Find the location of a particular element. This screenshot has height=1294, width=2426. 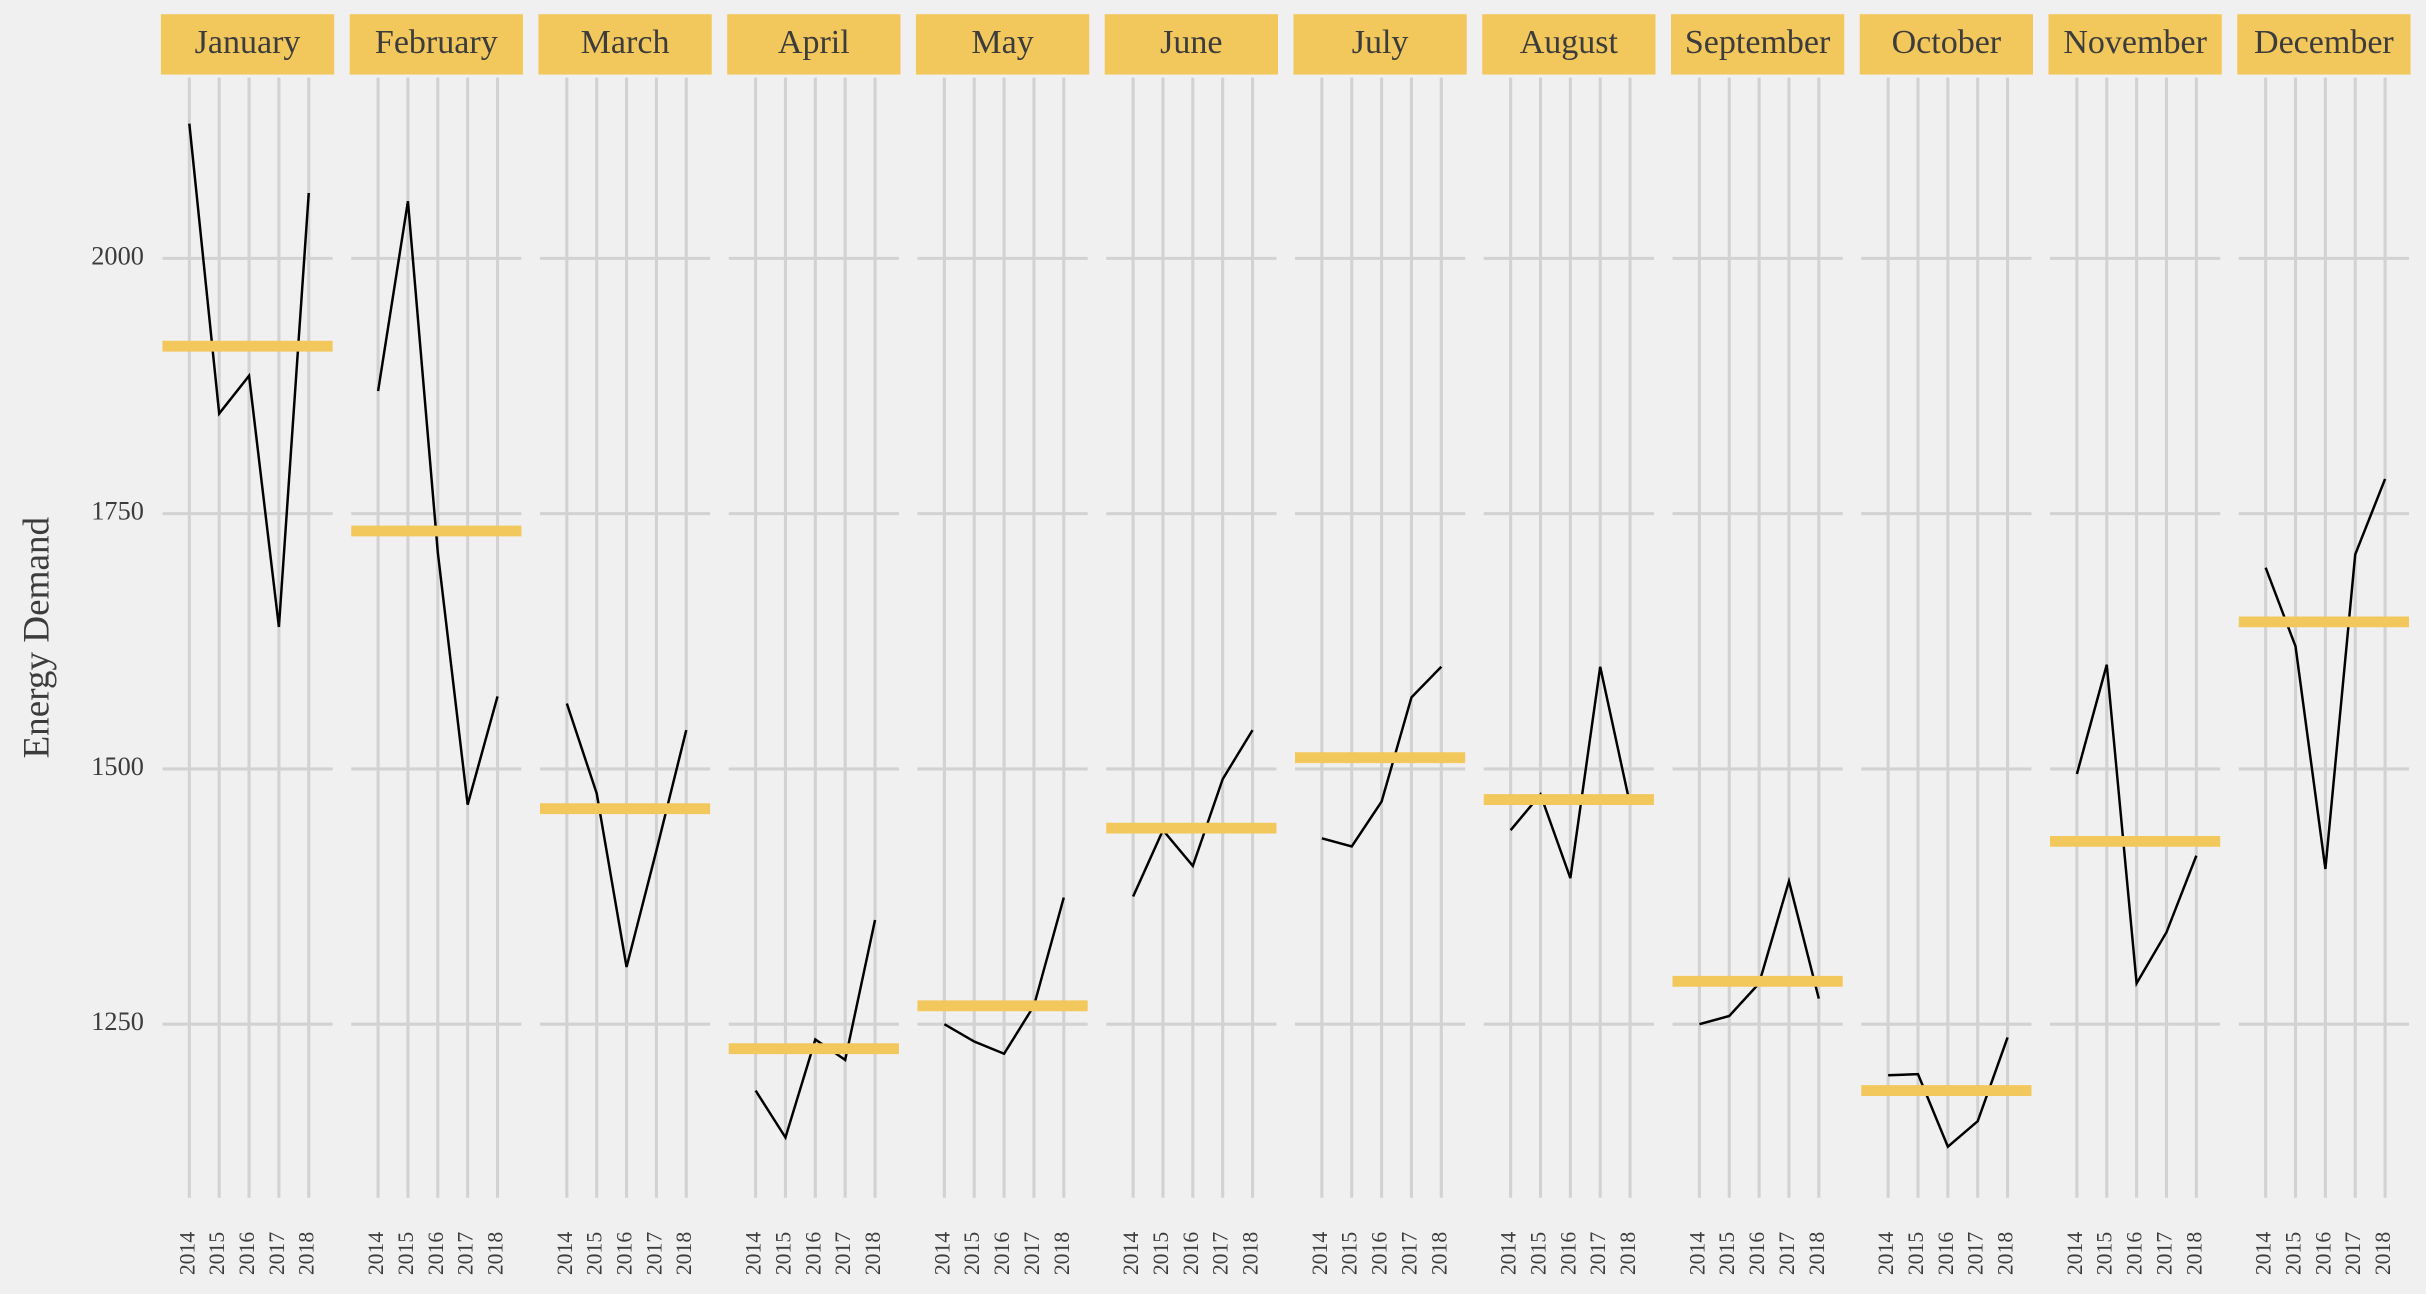

panel-title: April is located at coordinates (814, 42).